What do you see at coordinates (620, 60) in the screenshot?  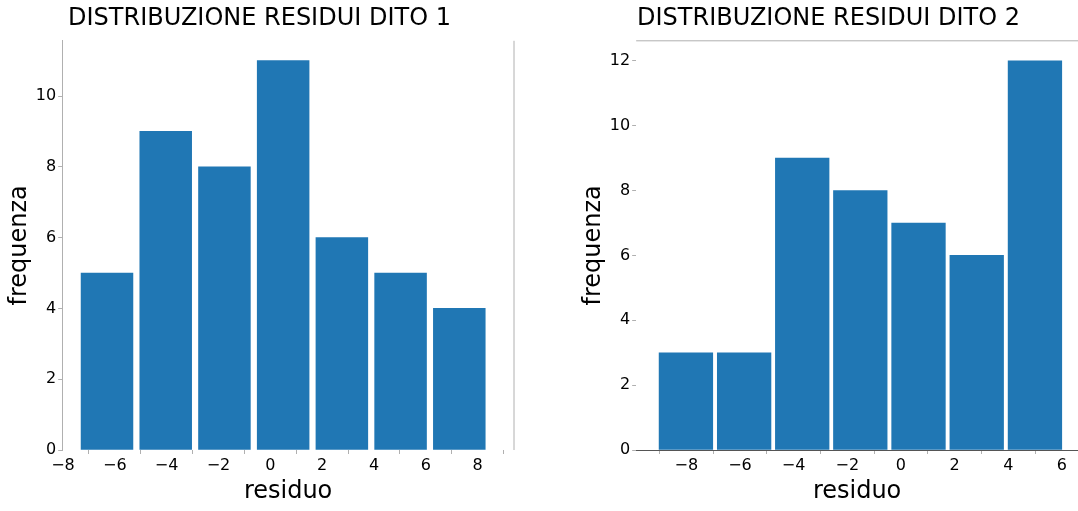 I see `y-tick-label: 12` at bounding box center [620, 60].